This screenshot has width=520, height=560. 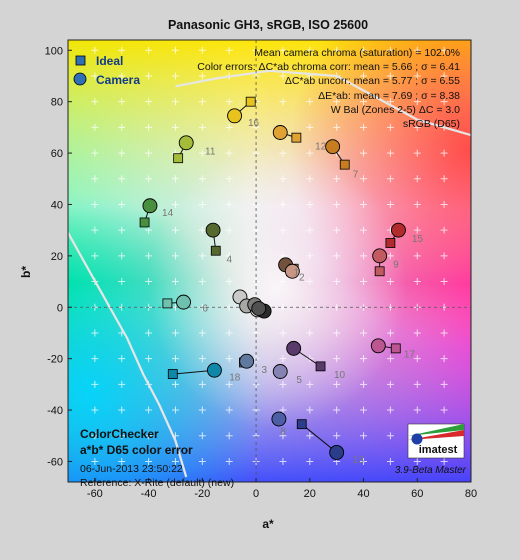 What do you see at coordinates (268, 25) in the screenshot?
I see `chart-title: Panasonic GH3, sRGB, ISO 25600` at bounding box center [268, 25].